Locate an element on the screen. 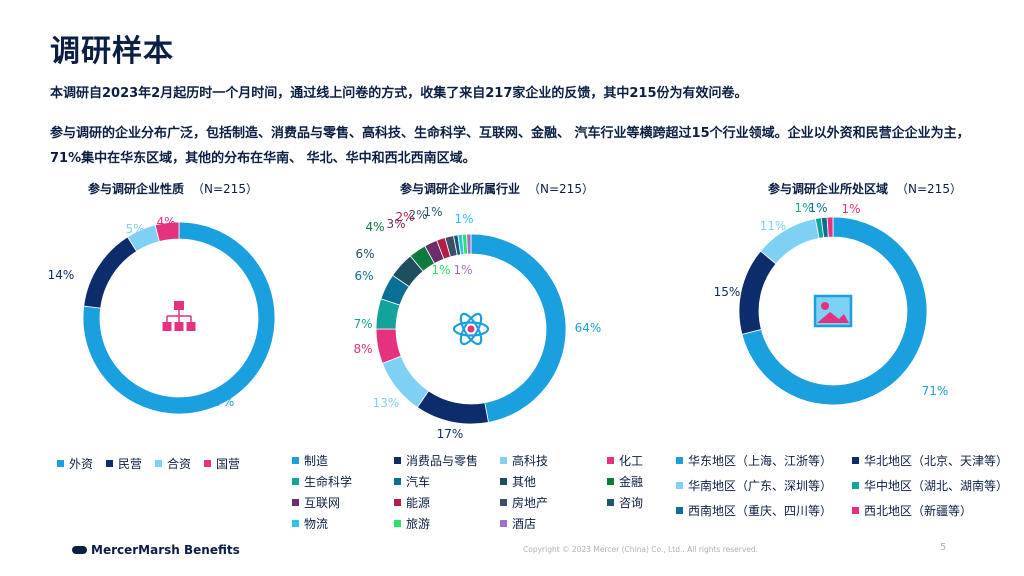  legend-label: 互联网 is located at coordinates (322, 503).